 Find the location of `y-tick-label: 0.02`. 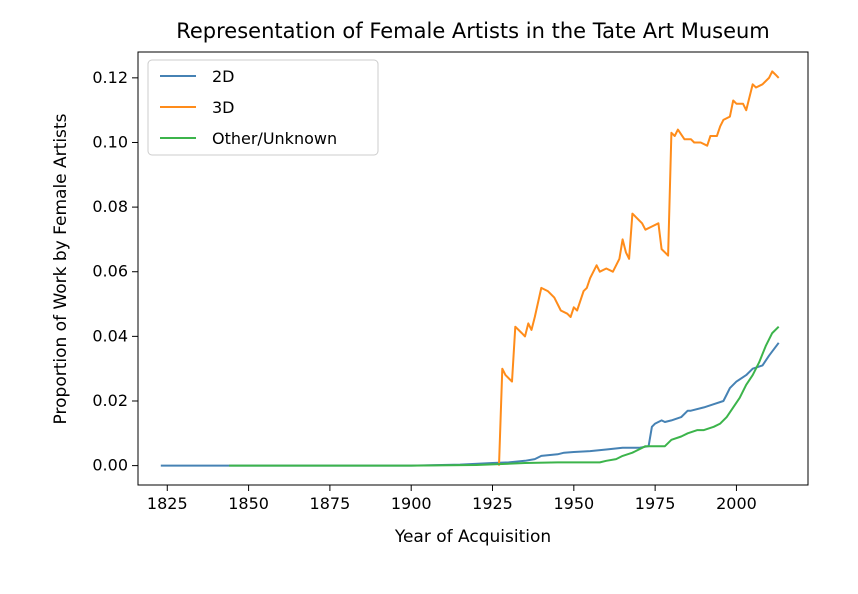

y-tick-label: 0.02 is located at coordinates (110, 400).